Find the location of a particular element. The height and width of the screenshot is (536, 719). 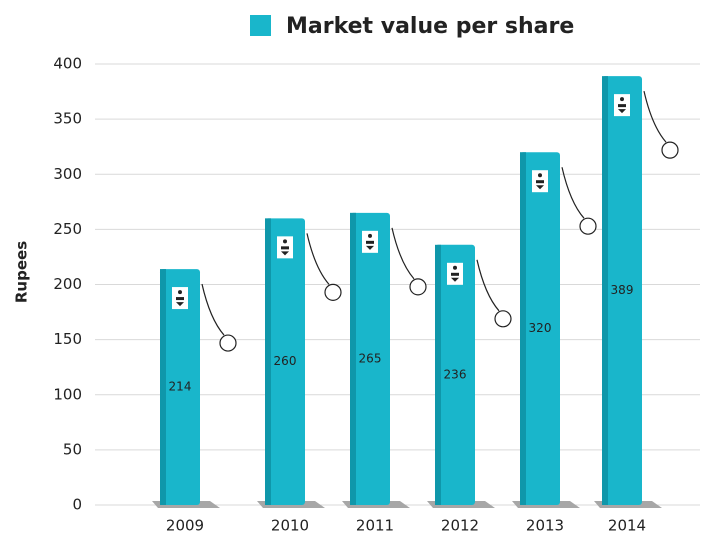

value-label: 389 is located at coordinates (622, 290).